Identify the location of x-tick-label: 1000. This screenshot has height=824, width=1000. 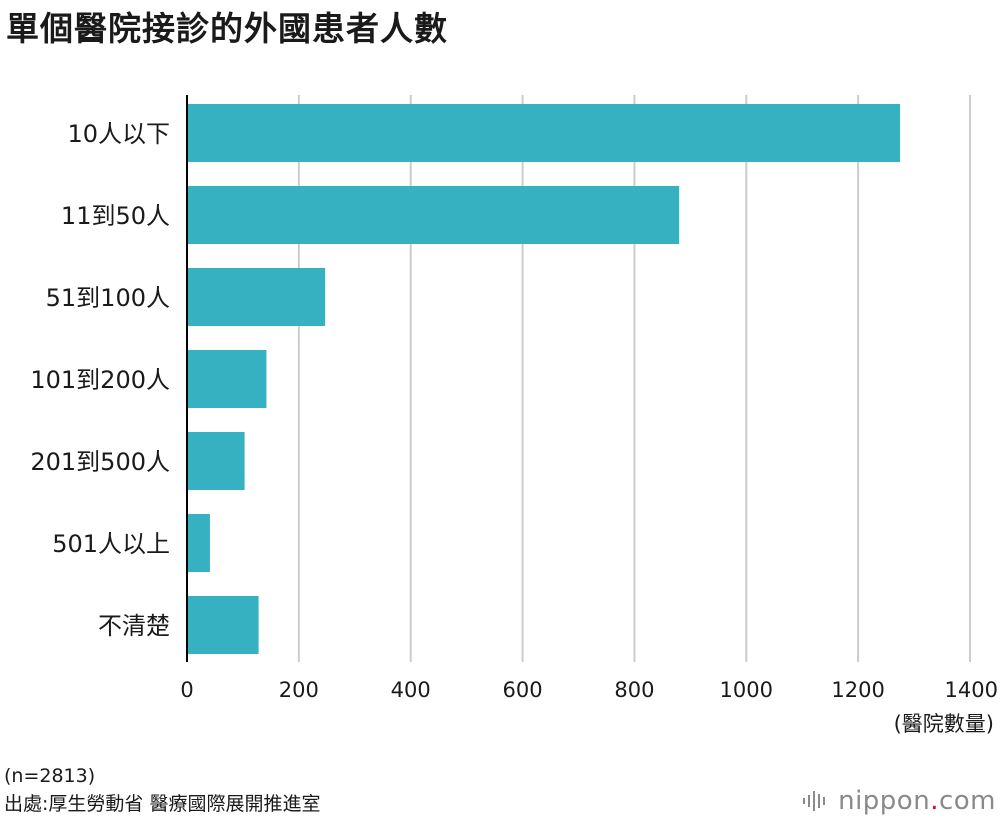
(746, 690).